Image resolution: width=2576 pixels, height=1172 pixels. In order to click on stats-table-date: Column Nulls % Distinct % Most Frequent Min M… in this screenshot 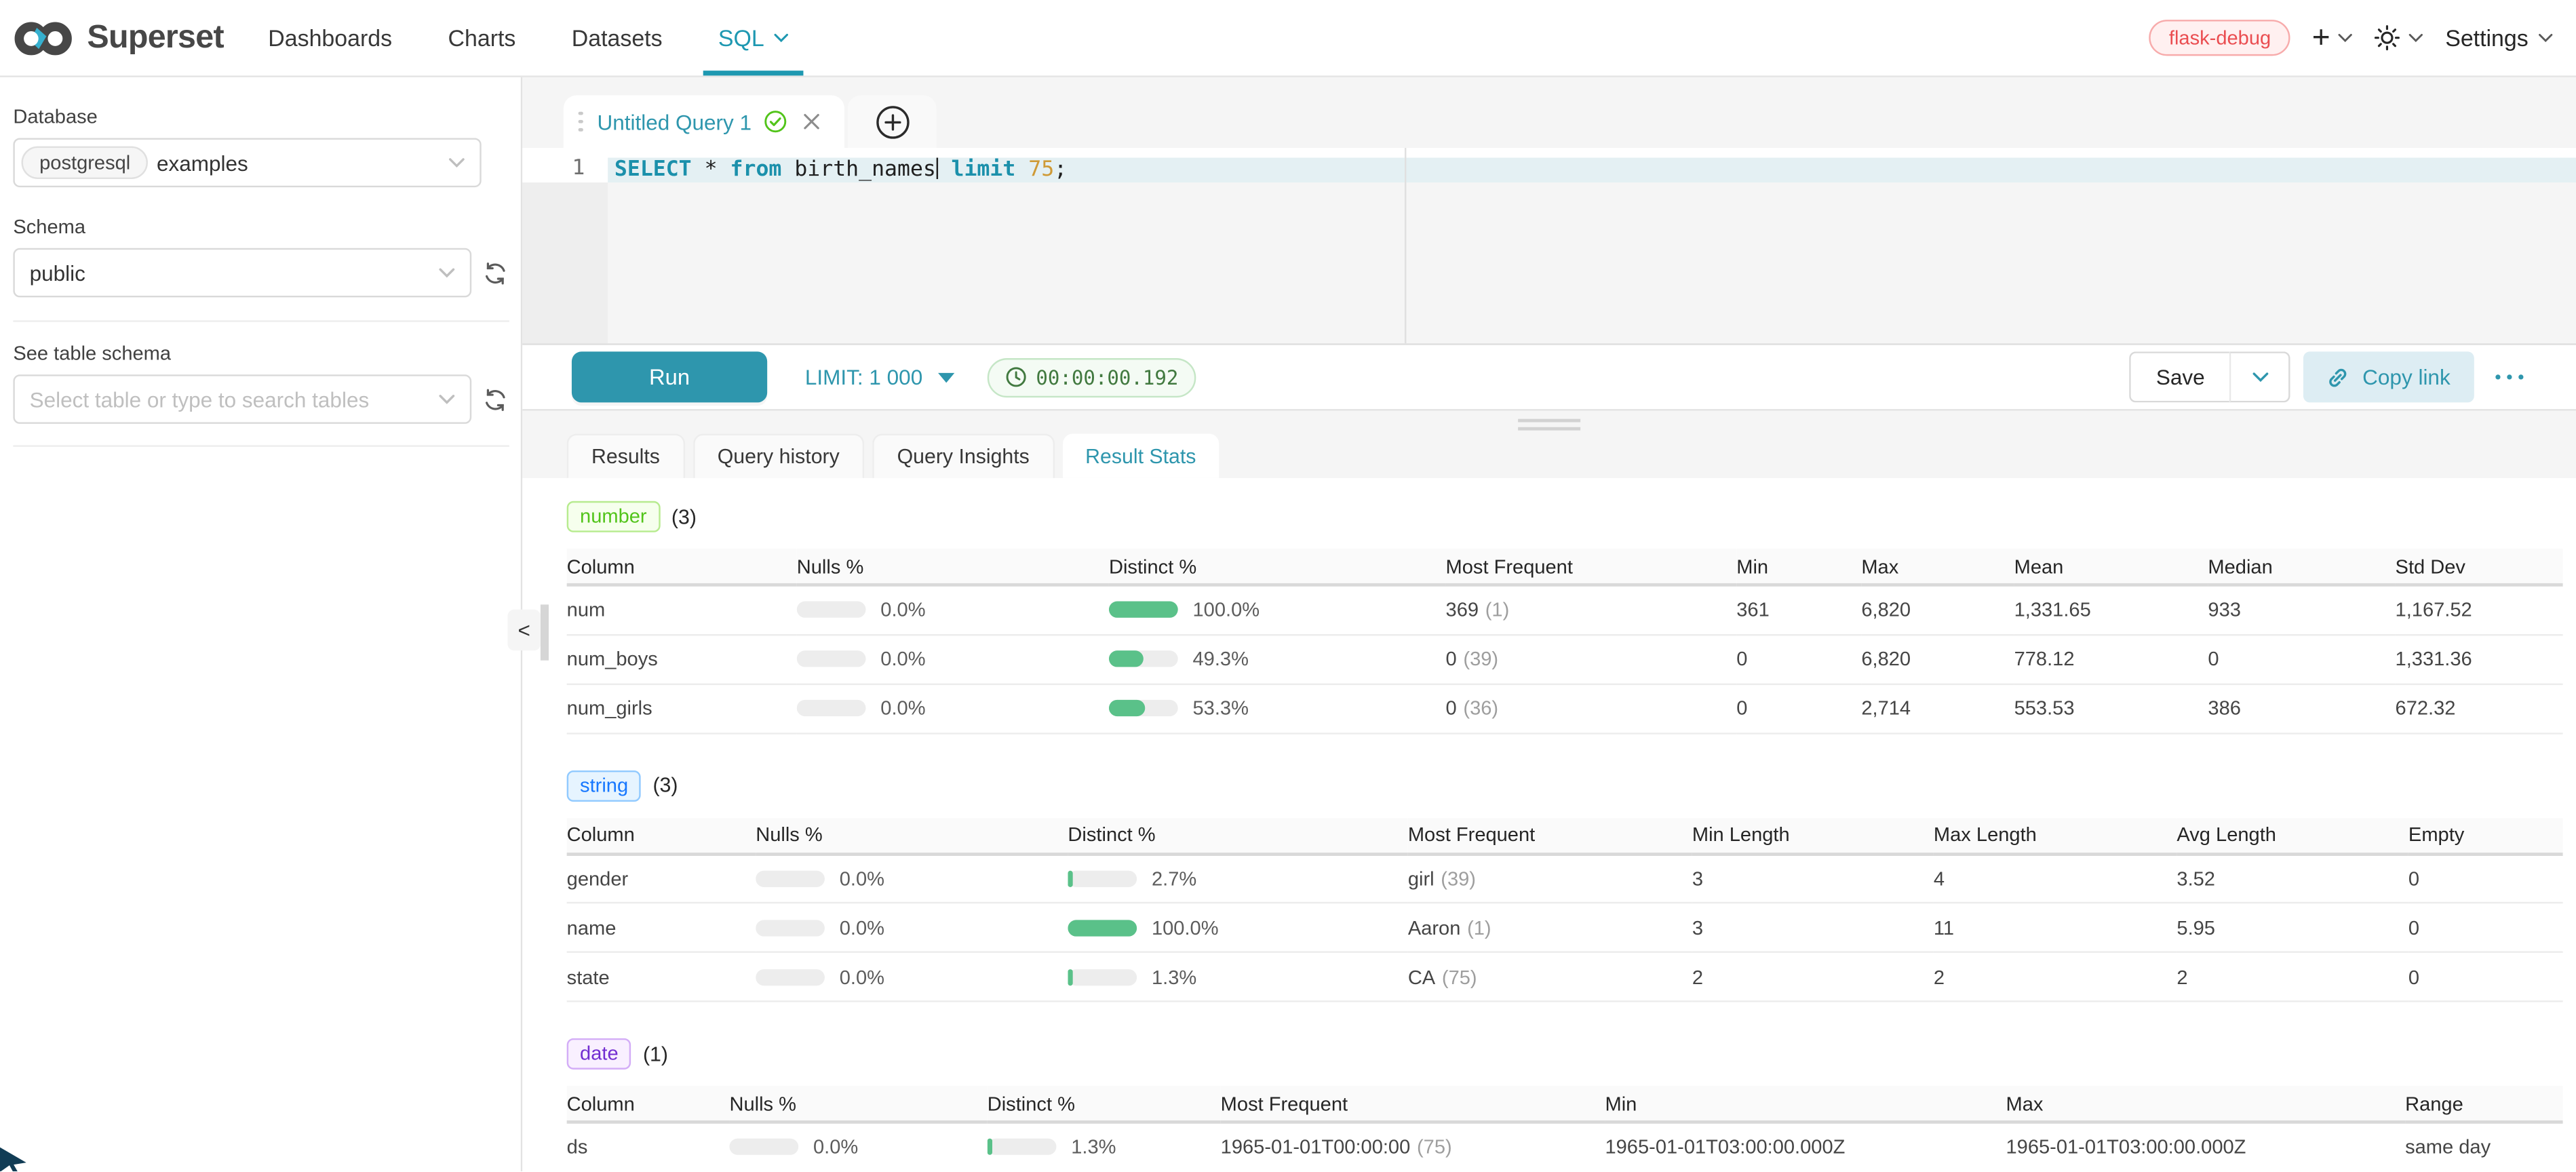, I will do `click(1564, 1129)`.